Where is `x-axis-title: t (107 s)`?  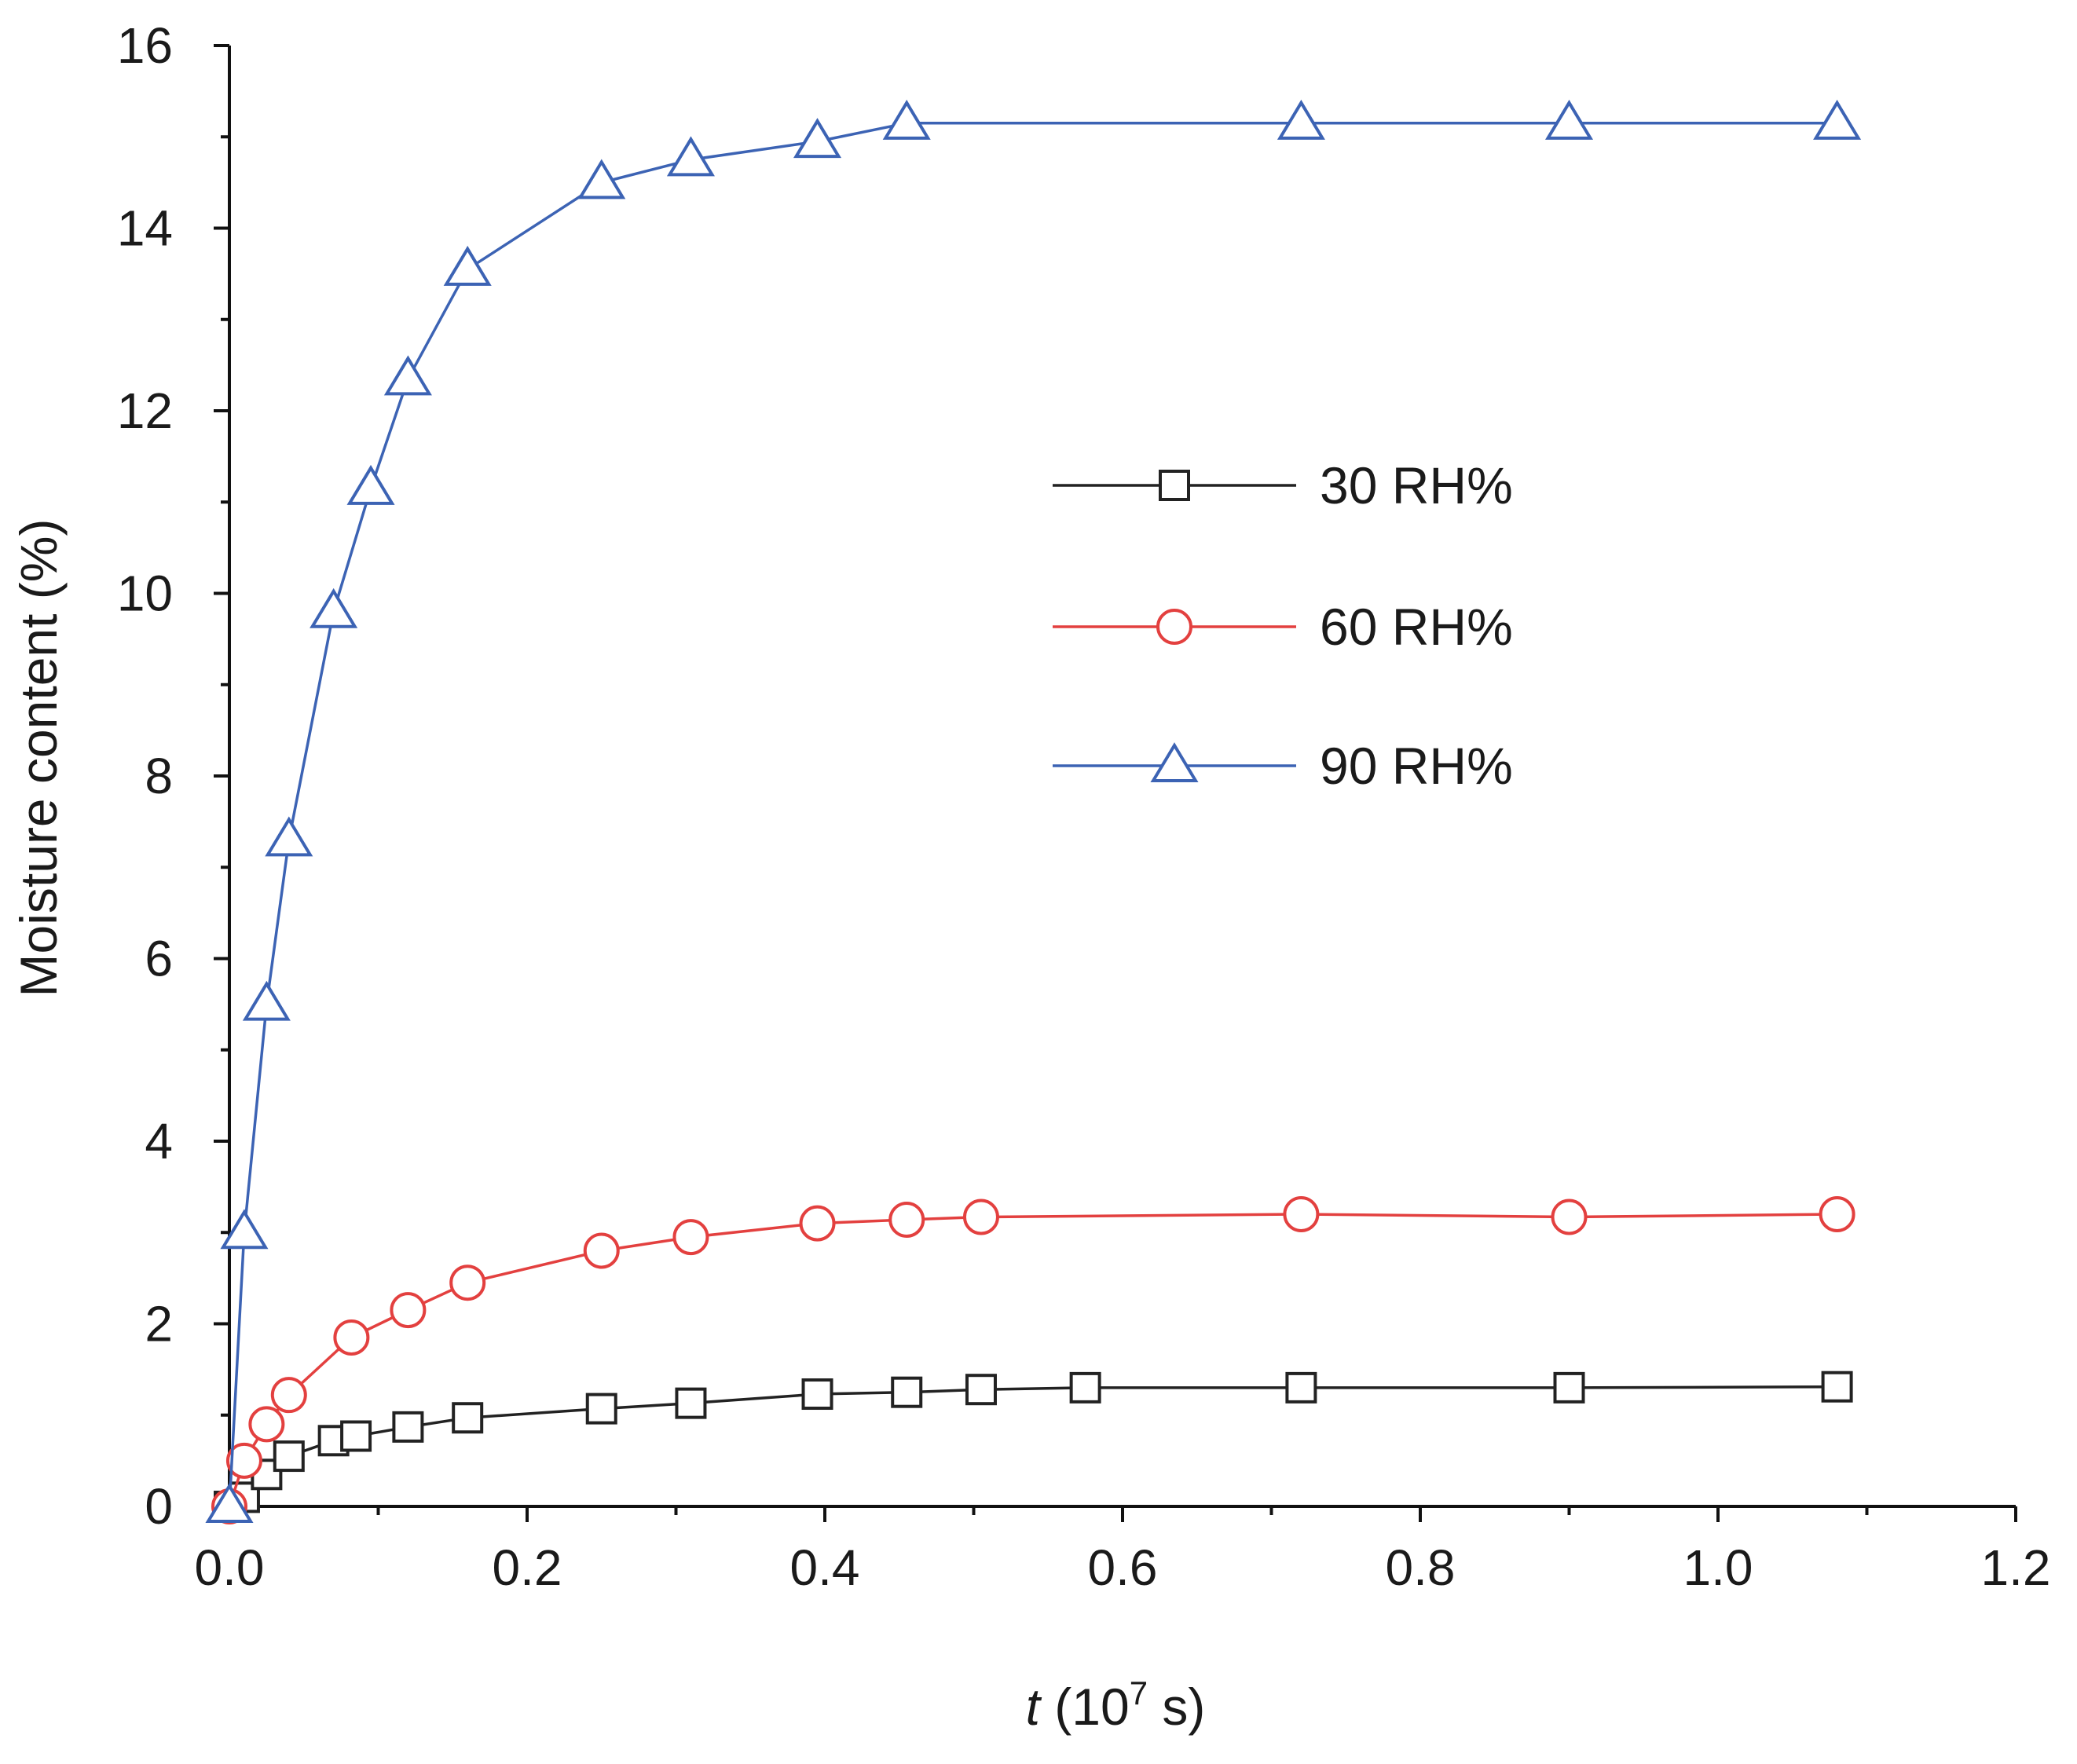 x-axis-title: t (107 s) is located at coordinates (1116, 1705).